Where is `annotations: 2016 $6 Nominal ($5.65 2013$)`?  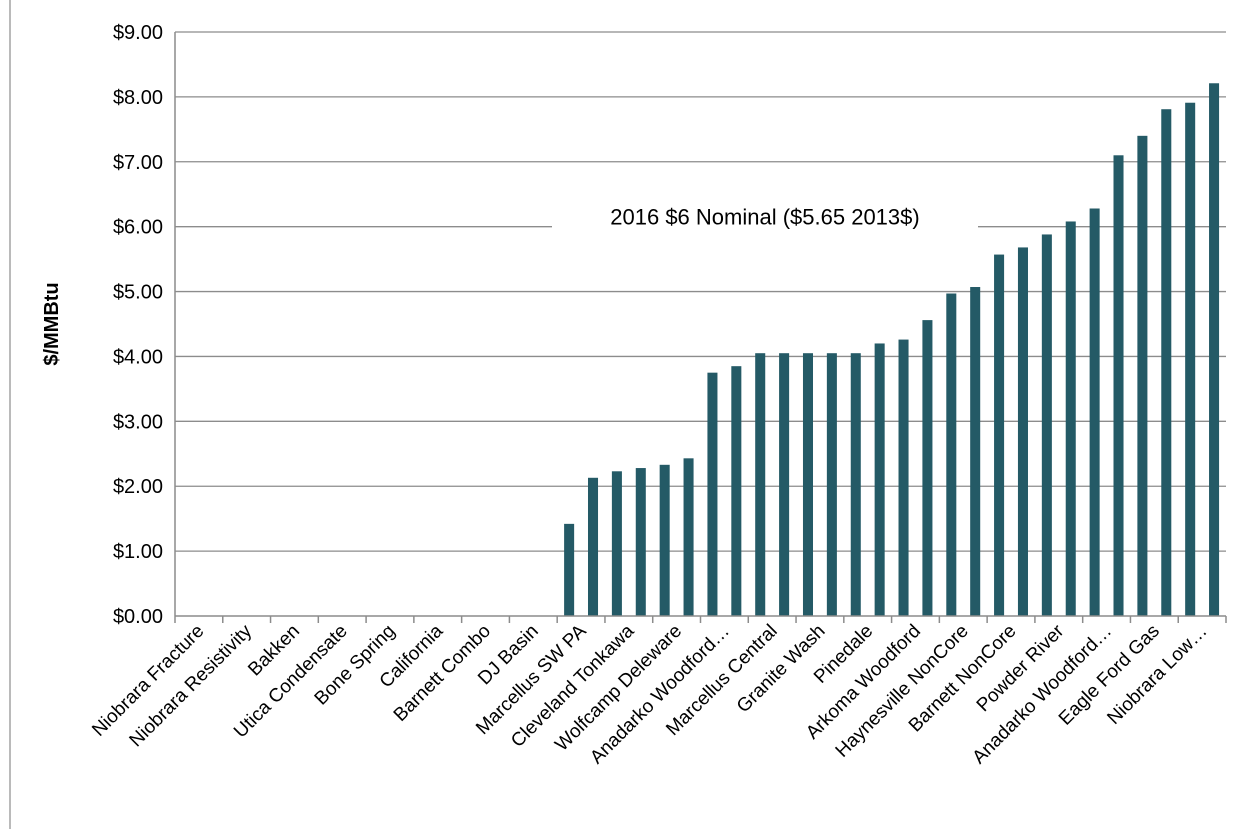
annotations: 2016 $6 Nominal ($5.65 2013$) is located at coordinates (765, 216).